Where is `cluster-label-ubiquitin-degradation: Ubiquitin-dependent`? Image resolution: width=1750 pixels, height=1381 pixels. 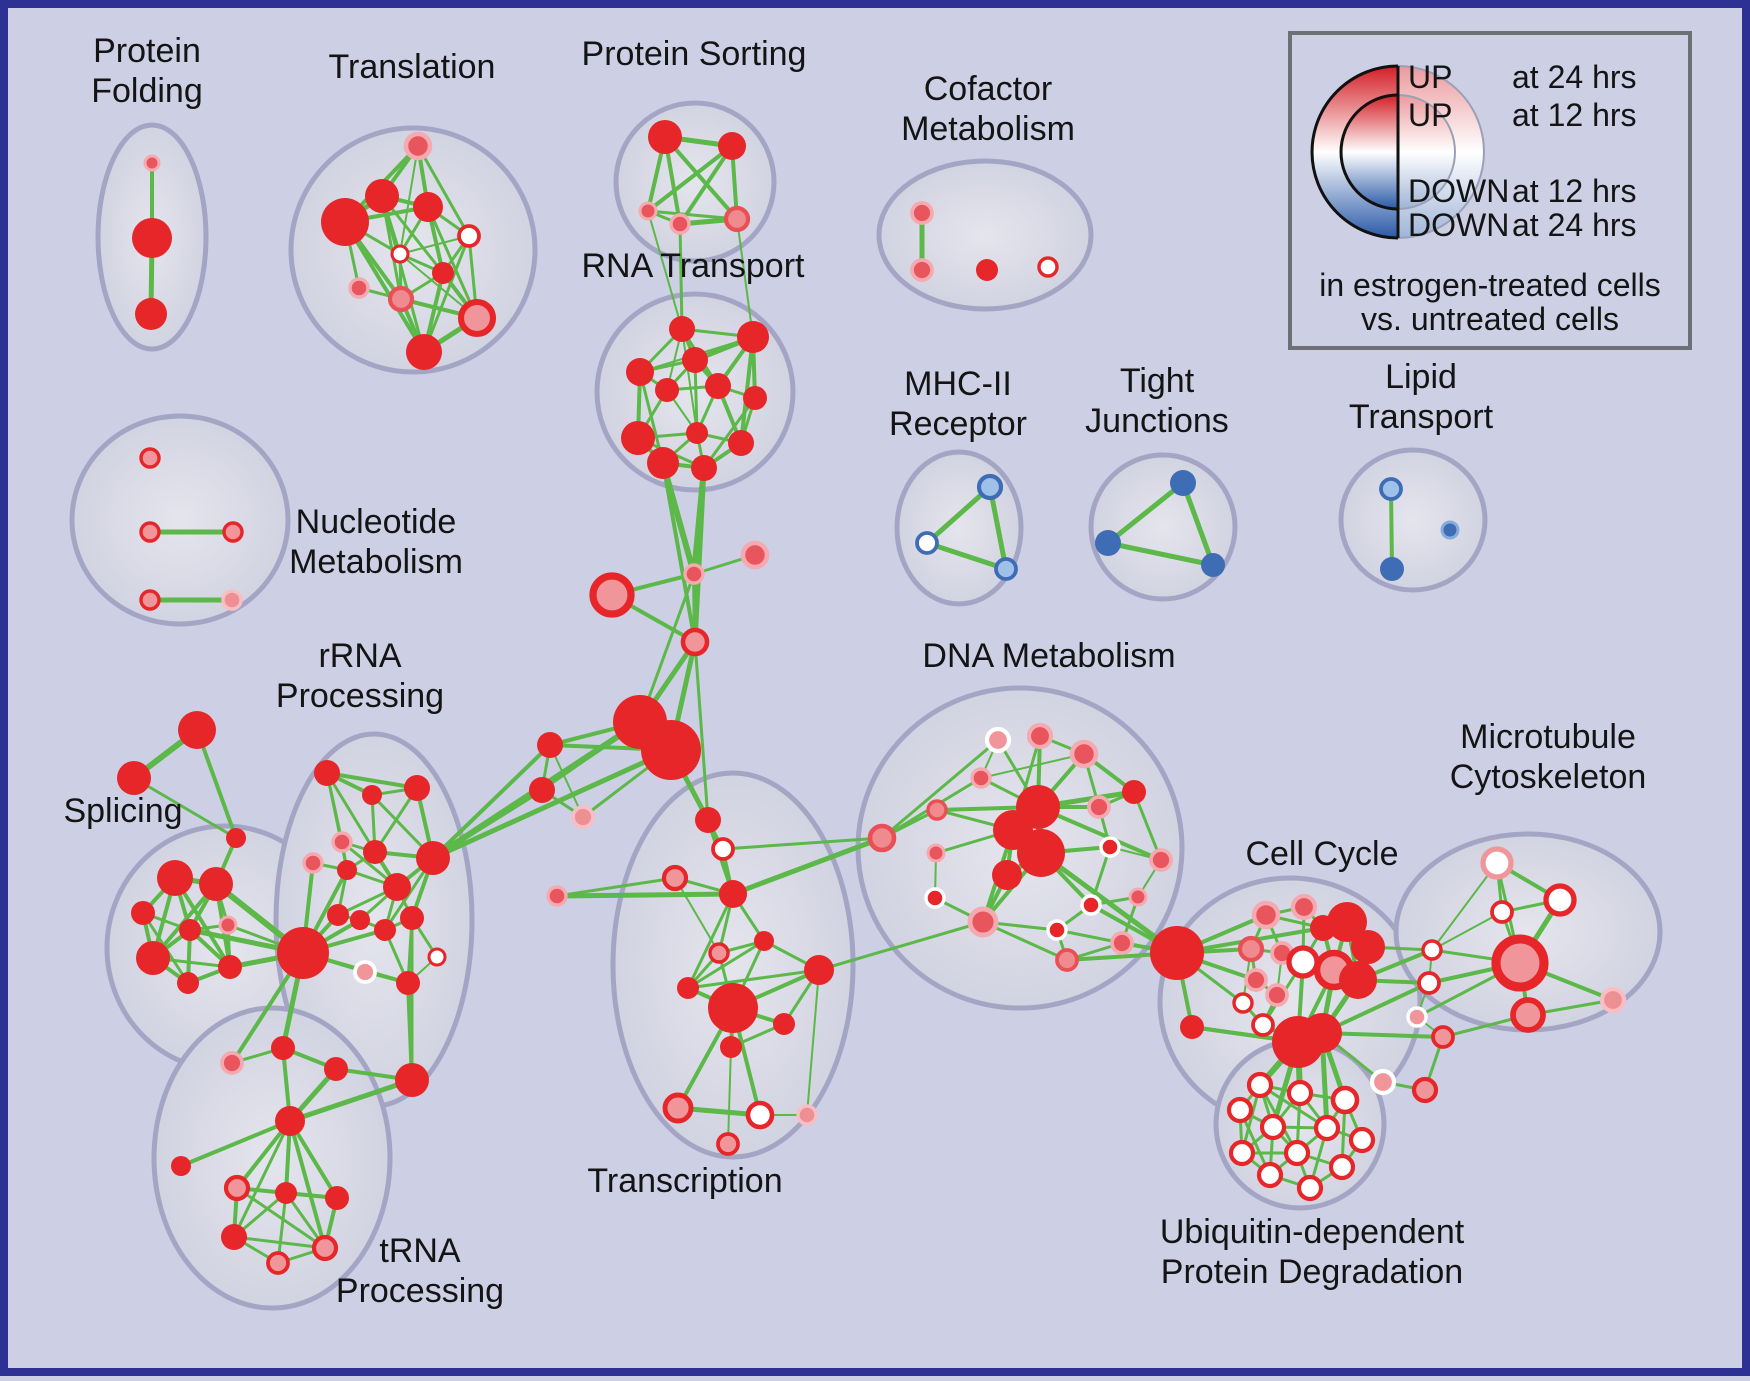 cluster-label-ubiquitin-degradation: Ubiquitin-dependent is located at coordinates (1312, 1232).